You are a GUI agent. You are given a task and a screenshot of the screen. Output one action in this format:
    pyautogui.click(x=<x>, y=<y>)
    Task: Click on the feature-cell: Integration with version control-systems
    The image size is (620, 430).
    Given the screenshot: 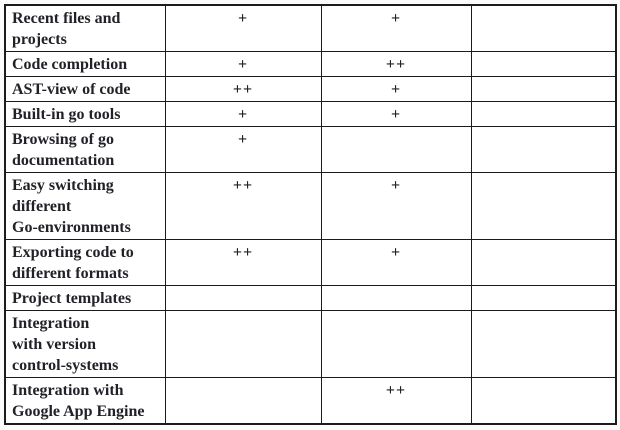 What is the action you would take?
    pyautogui.click(x=85, y=344)
    